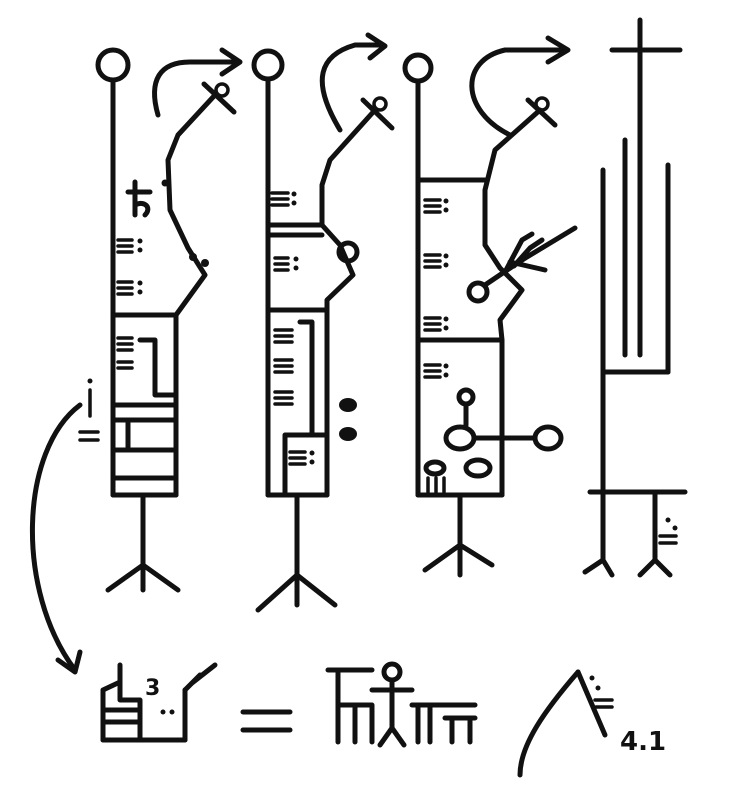 The height and width of the screenshot is (800, 737). What do you see at coordinates (348, 252) in the screenshot?
I see `figure-2-small-circle` at bounding box center [348, 252].